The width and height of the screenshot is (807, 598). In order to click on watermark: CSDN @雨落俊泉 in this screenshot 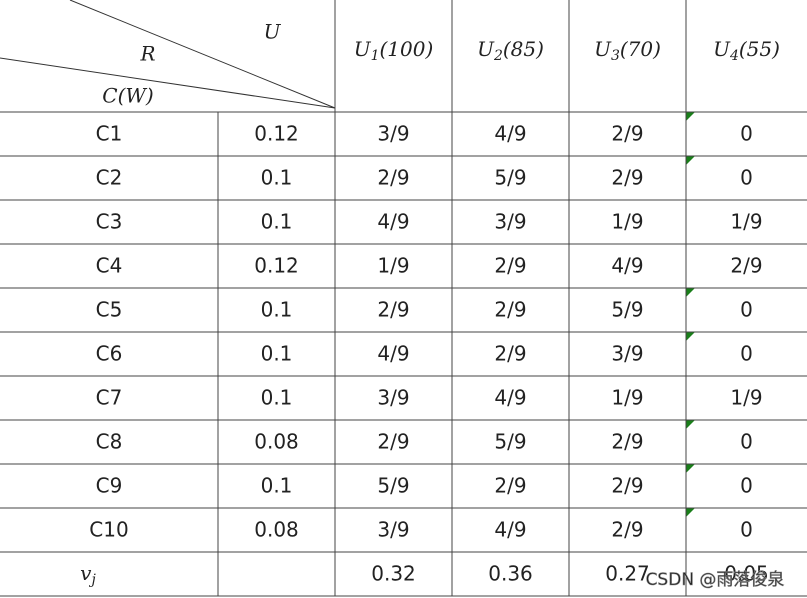, I will do `click(715, 580)`.